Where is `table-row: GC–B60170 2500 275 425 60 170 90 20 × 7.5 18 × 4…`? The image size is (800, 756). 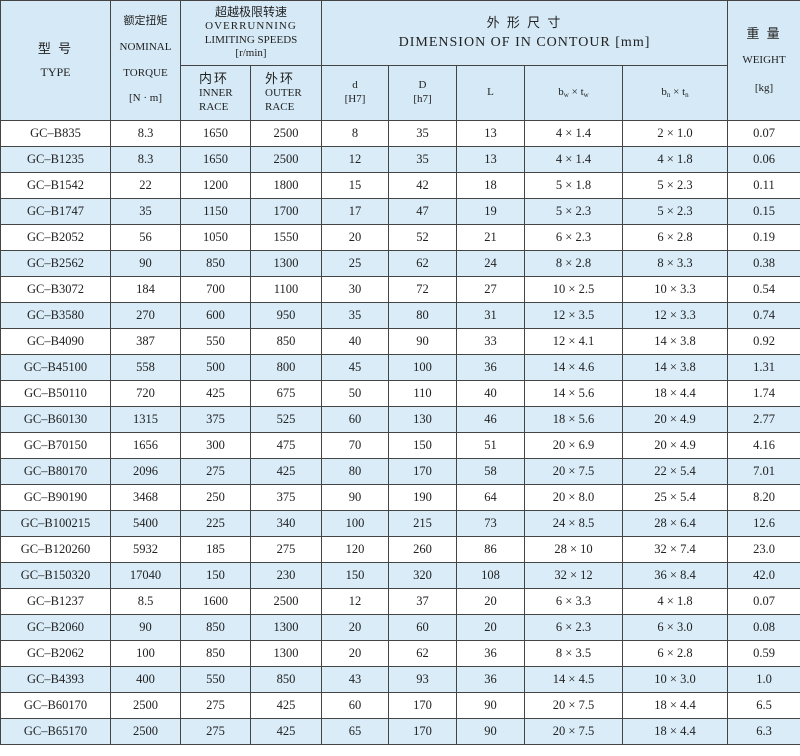 table-row: GC–B60170 2500 275 425 60 170 90 20 × 7.5 18 × 4… is located at coordinates (400, 705).